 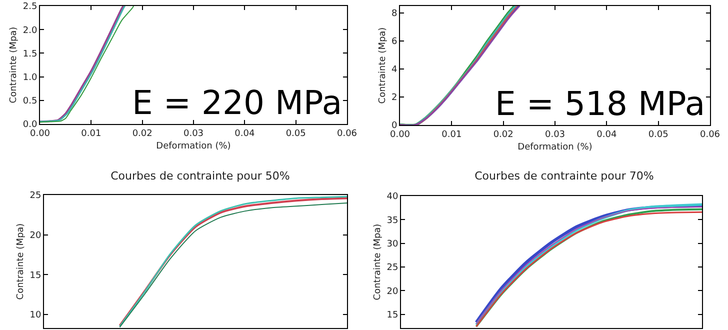 What do you see at coordinates (30, 101) in the screenshot?
I see `y-tick-label: 0.5` at bounding box center [30, 101].